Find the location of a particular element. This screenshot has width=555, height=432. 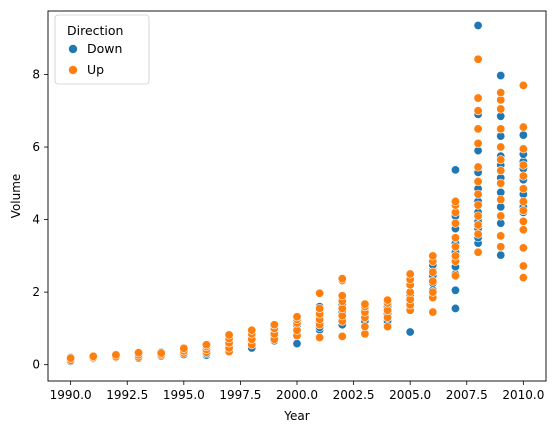

legend: Direction Down Up is located at coordinates (102, 49).